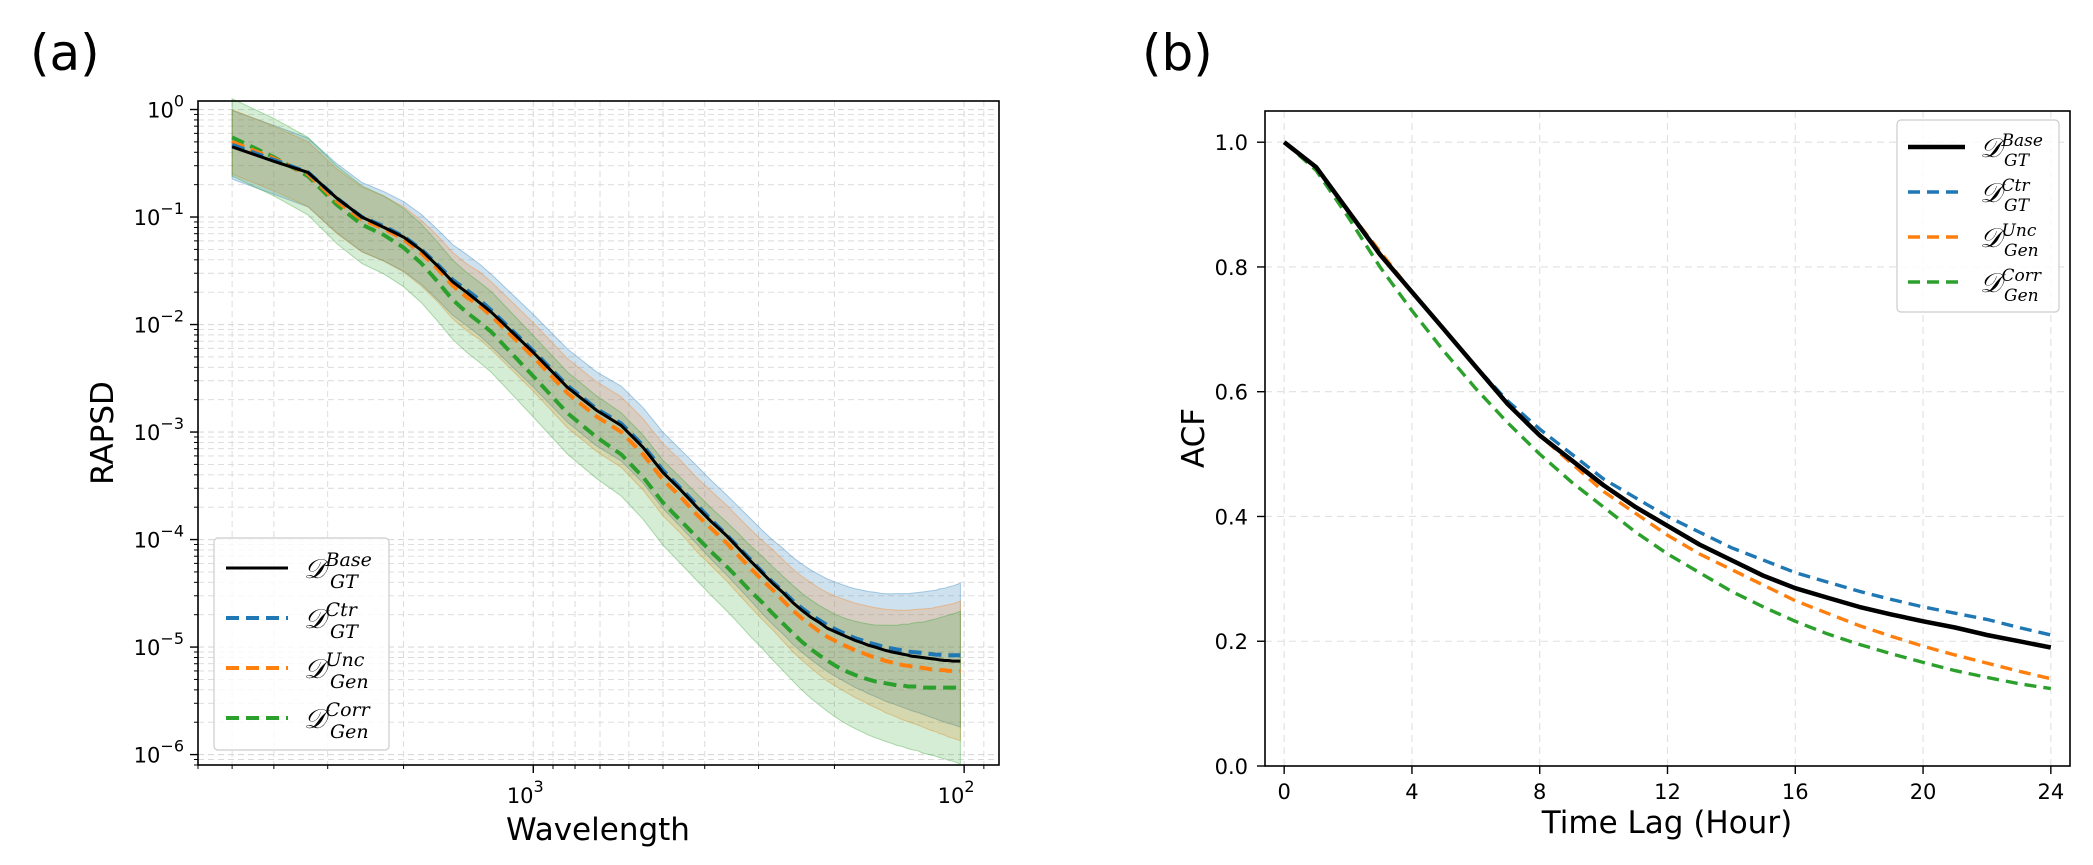  Describe the element at coordinates (598, 830) in the screenshot. I see `panel-a-x-axis-label: Wavelength` at that location.